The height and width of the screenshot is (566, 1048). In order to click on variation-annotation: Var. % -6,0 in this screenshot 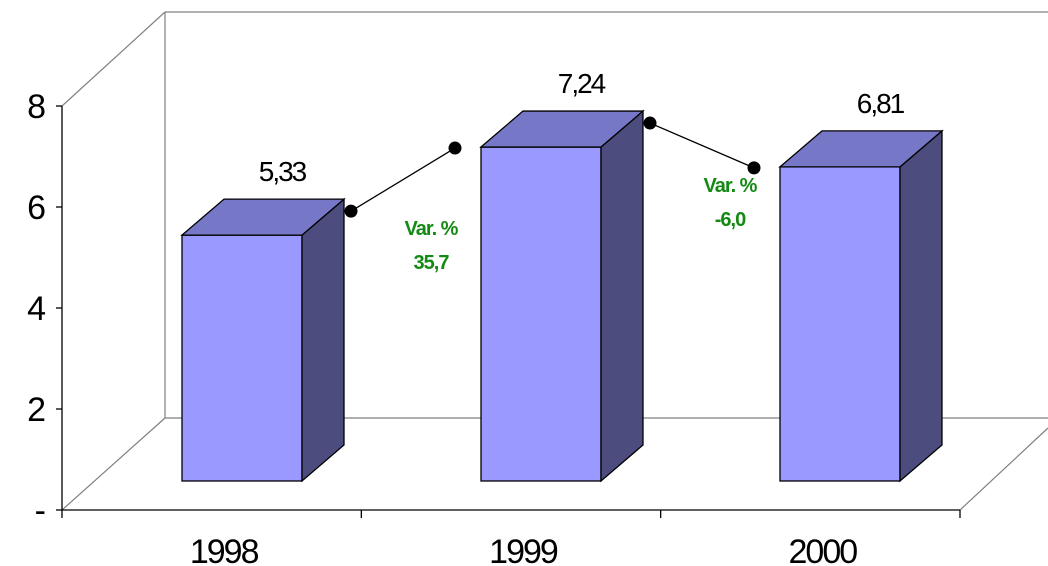, I will do `click(731, 203)`.